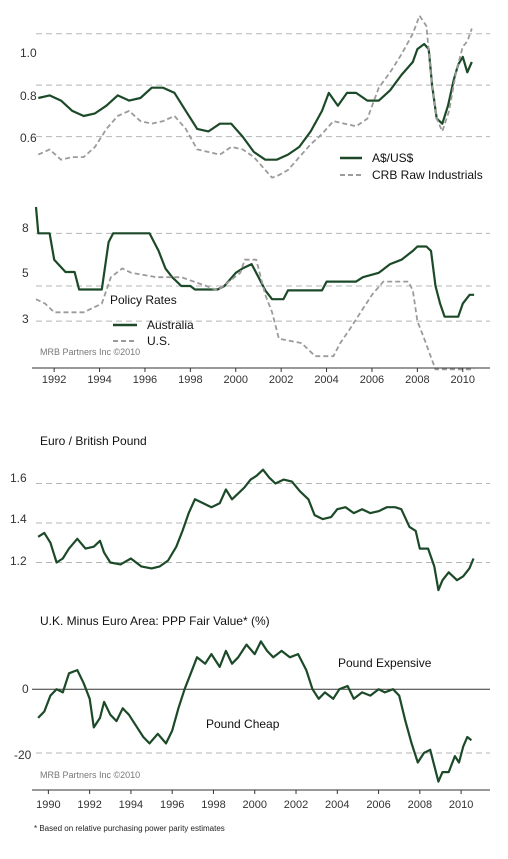 The image size is (508, 859). What do you see at coordinates (25, 689) in the screenshot?
I see `panel4-ytick-0: 0` at bounding box center [25, 689].